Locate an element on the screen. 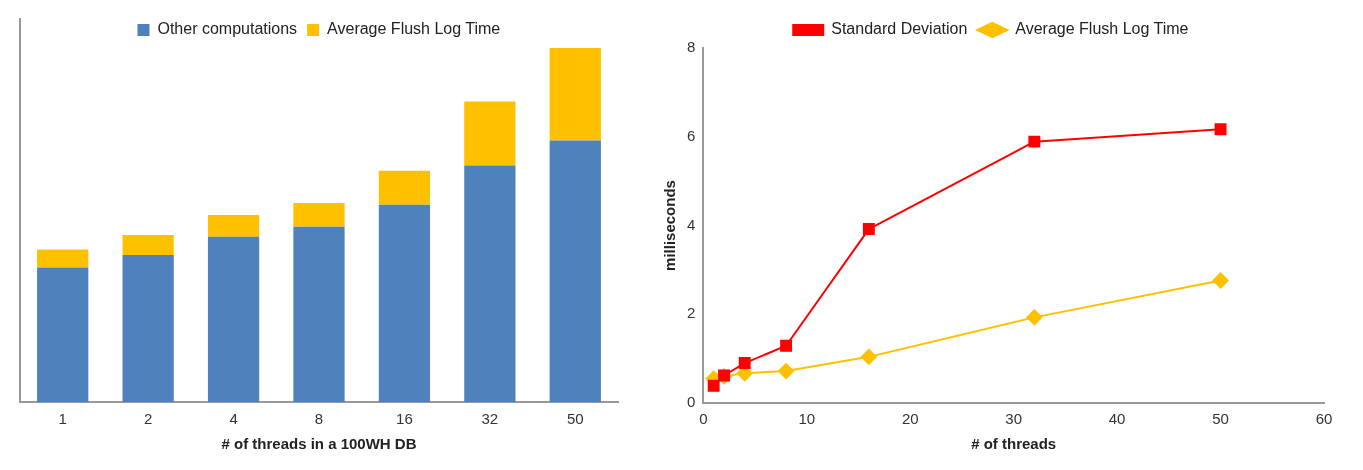 This screenshot has height=470, width=1363. y-tick-label: 0 is located at coordinates (691, 402).